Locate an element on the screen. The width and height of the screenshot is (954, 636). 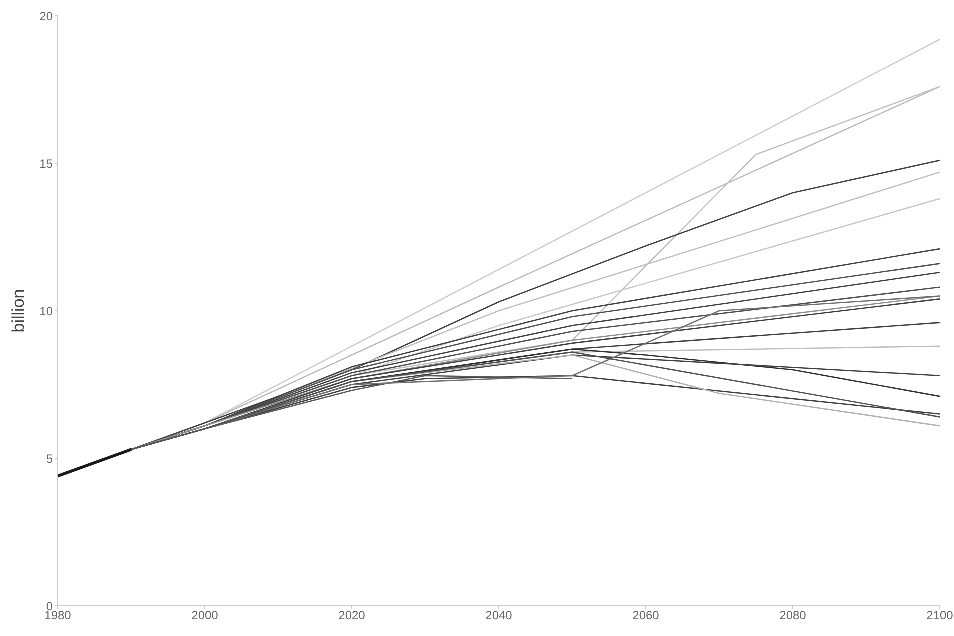
y-tick-label: 10 is located at coordinates (47, 311).